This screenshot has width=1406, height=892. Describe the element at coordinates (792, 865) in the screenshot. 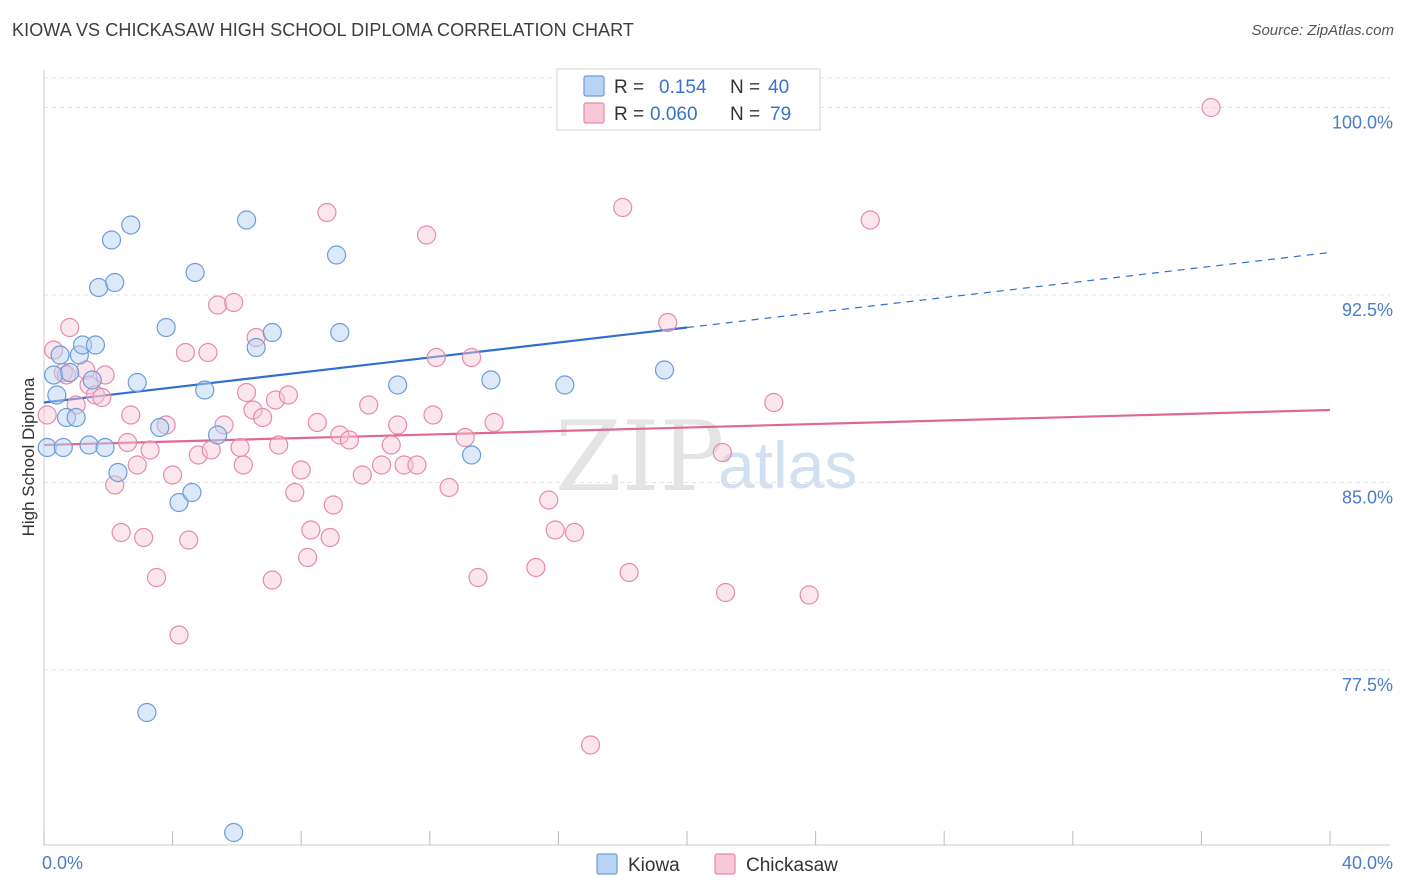

I see `chickasaw-series-name: Chickasaw` at that location.